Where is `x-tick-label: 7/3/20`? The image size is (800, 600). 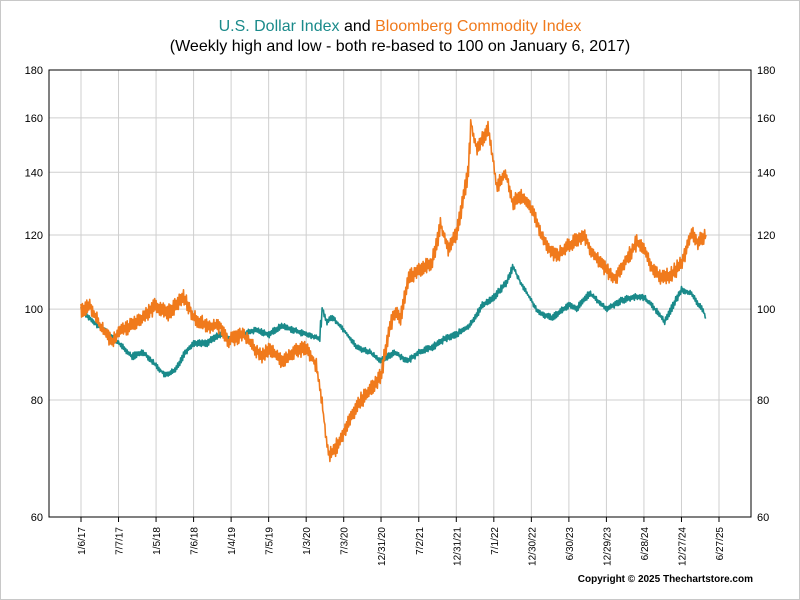 x-tick-label: 7/3/20 is located at coordinates (345, 541).